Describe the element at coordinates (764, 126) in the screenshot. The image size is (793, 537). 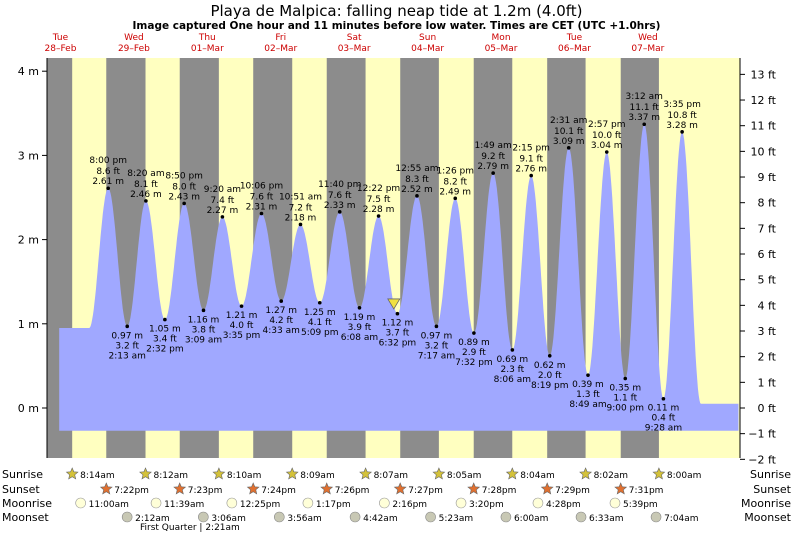
I see `y-right-tick-label: 11 ft` at that location.